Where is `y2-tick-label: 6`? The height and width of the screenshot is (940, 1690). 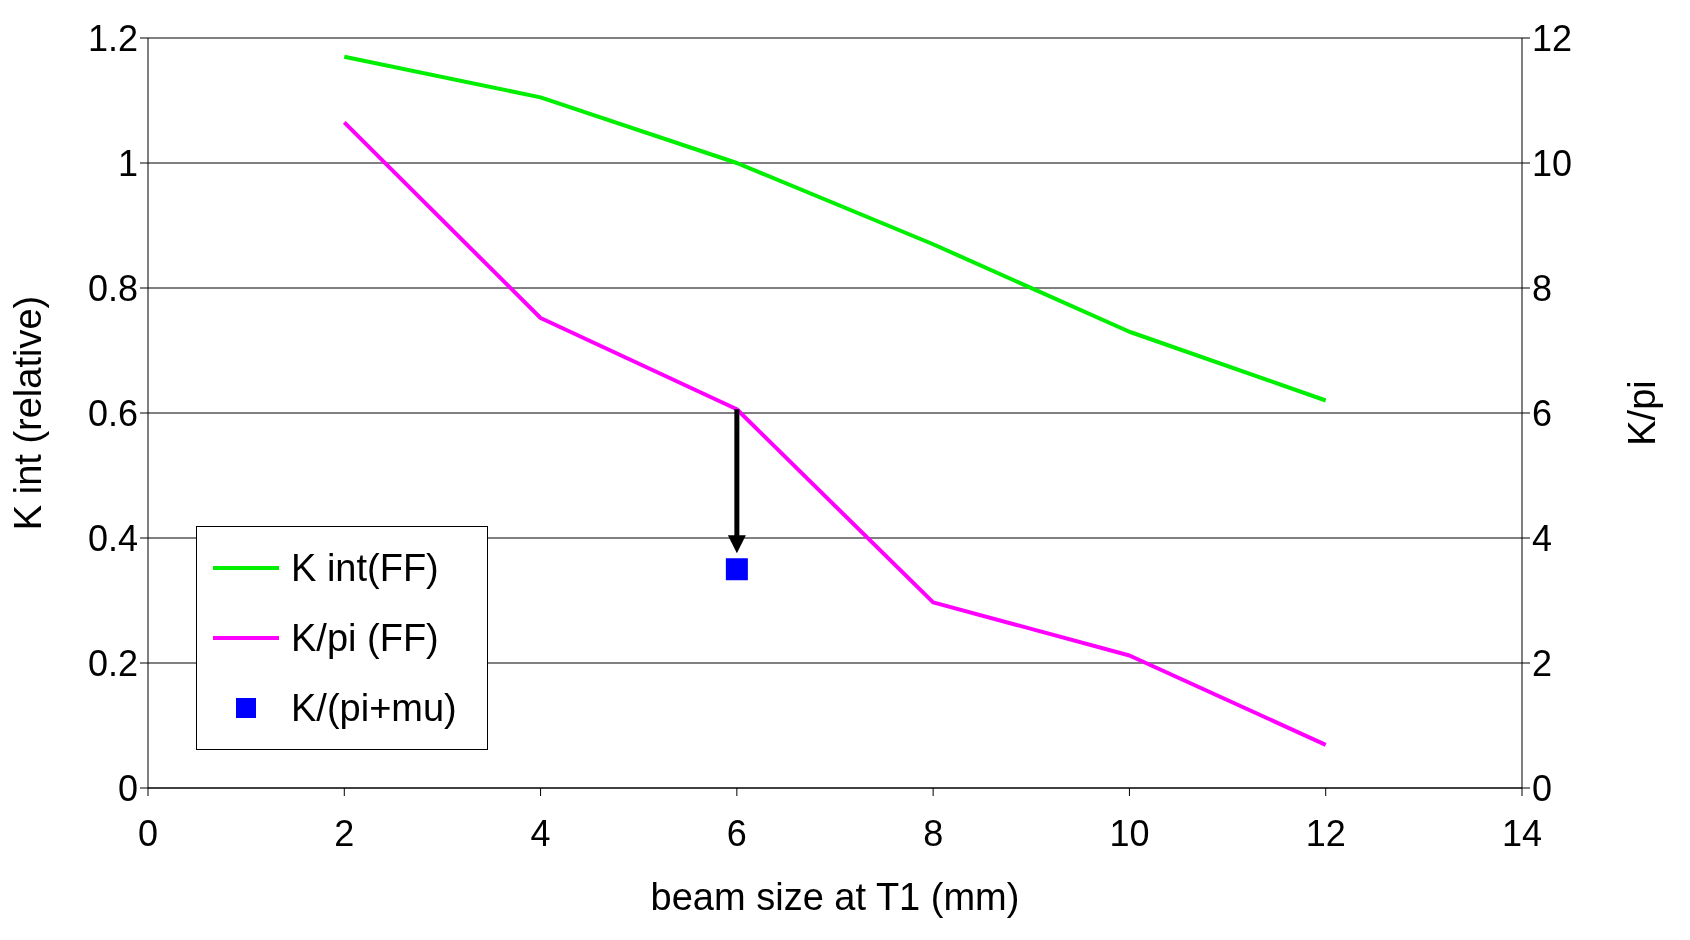
y2-tick-label: 6 is located at coordinates (1542, 413).